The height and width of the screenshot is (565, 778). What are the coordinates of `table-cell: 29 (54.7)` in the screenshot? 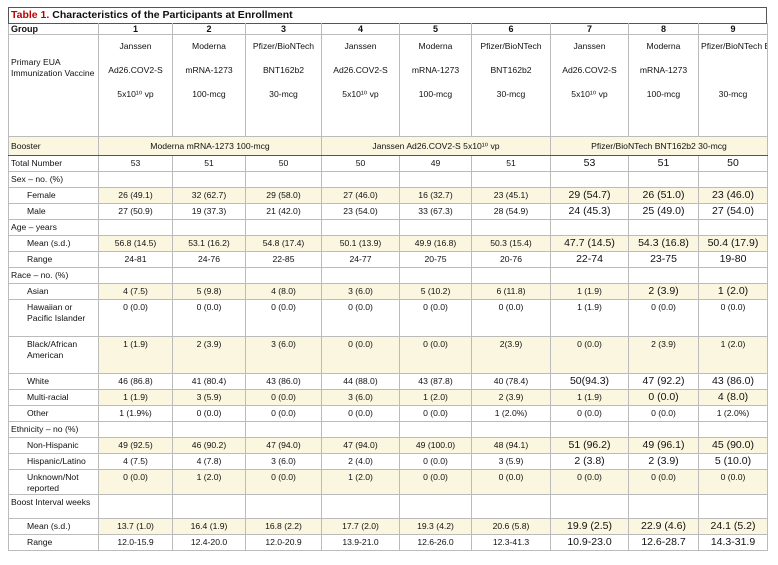 It's located at (589, 195).